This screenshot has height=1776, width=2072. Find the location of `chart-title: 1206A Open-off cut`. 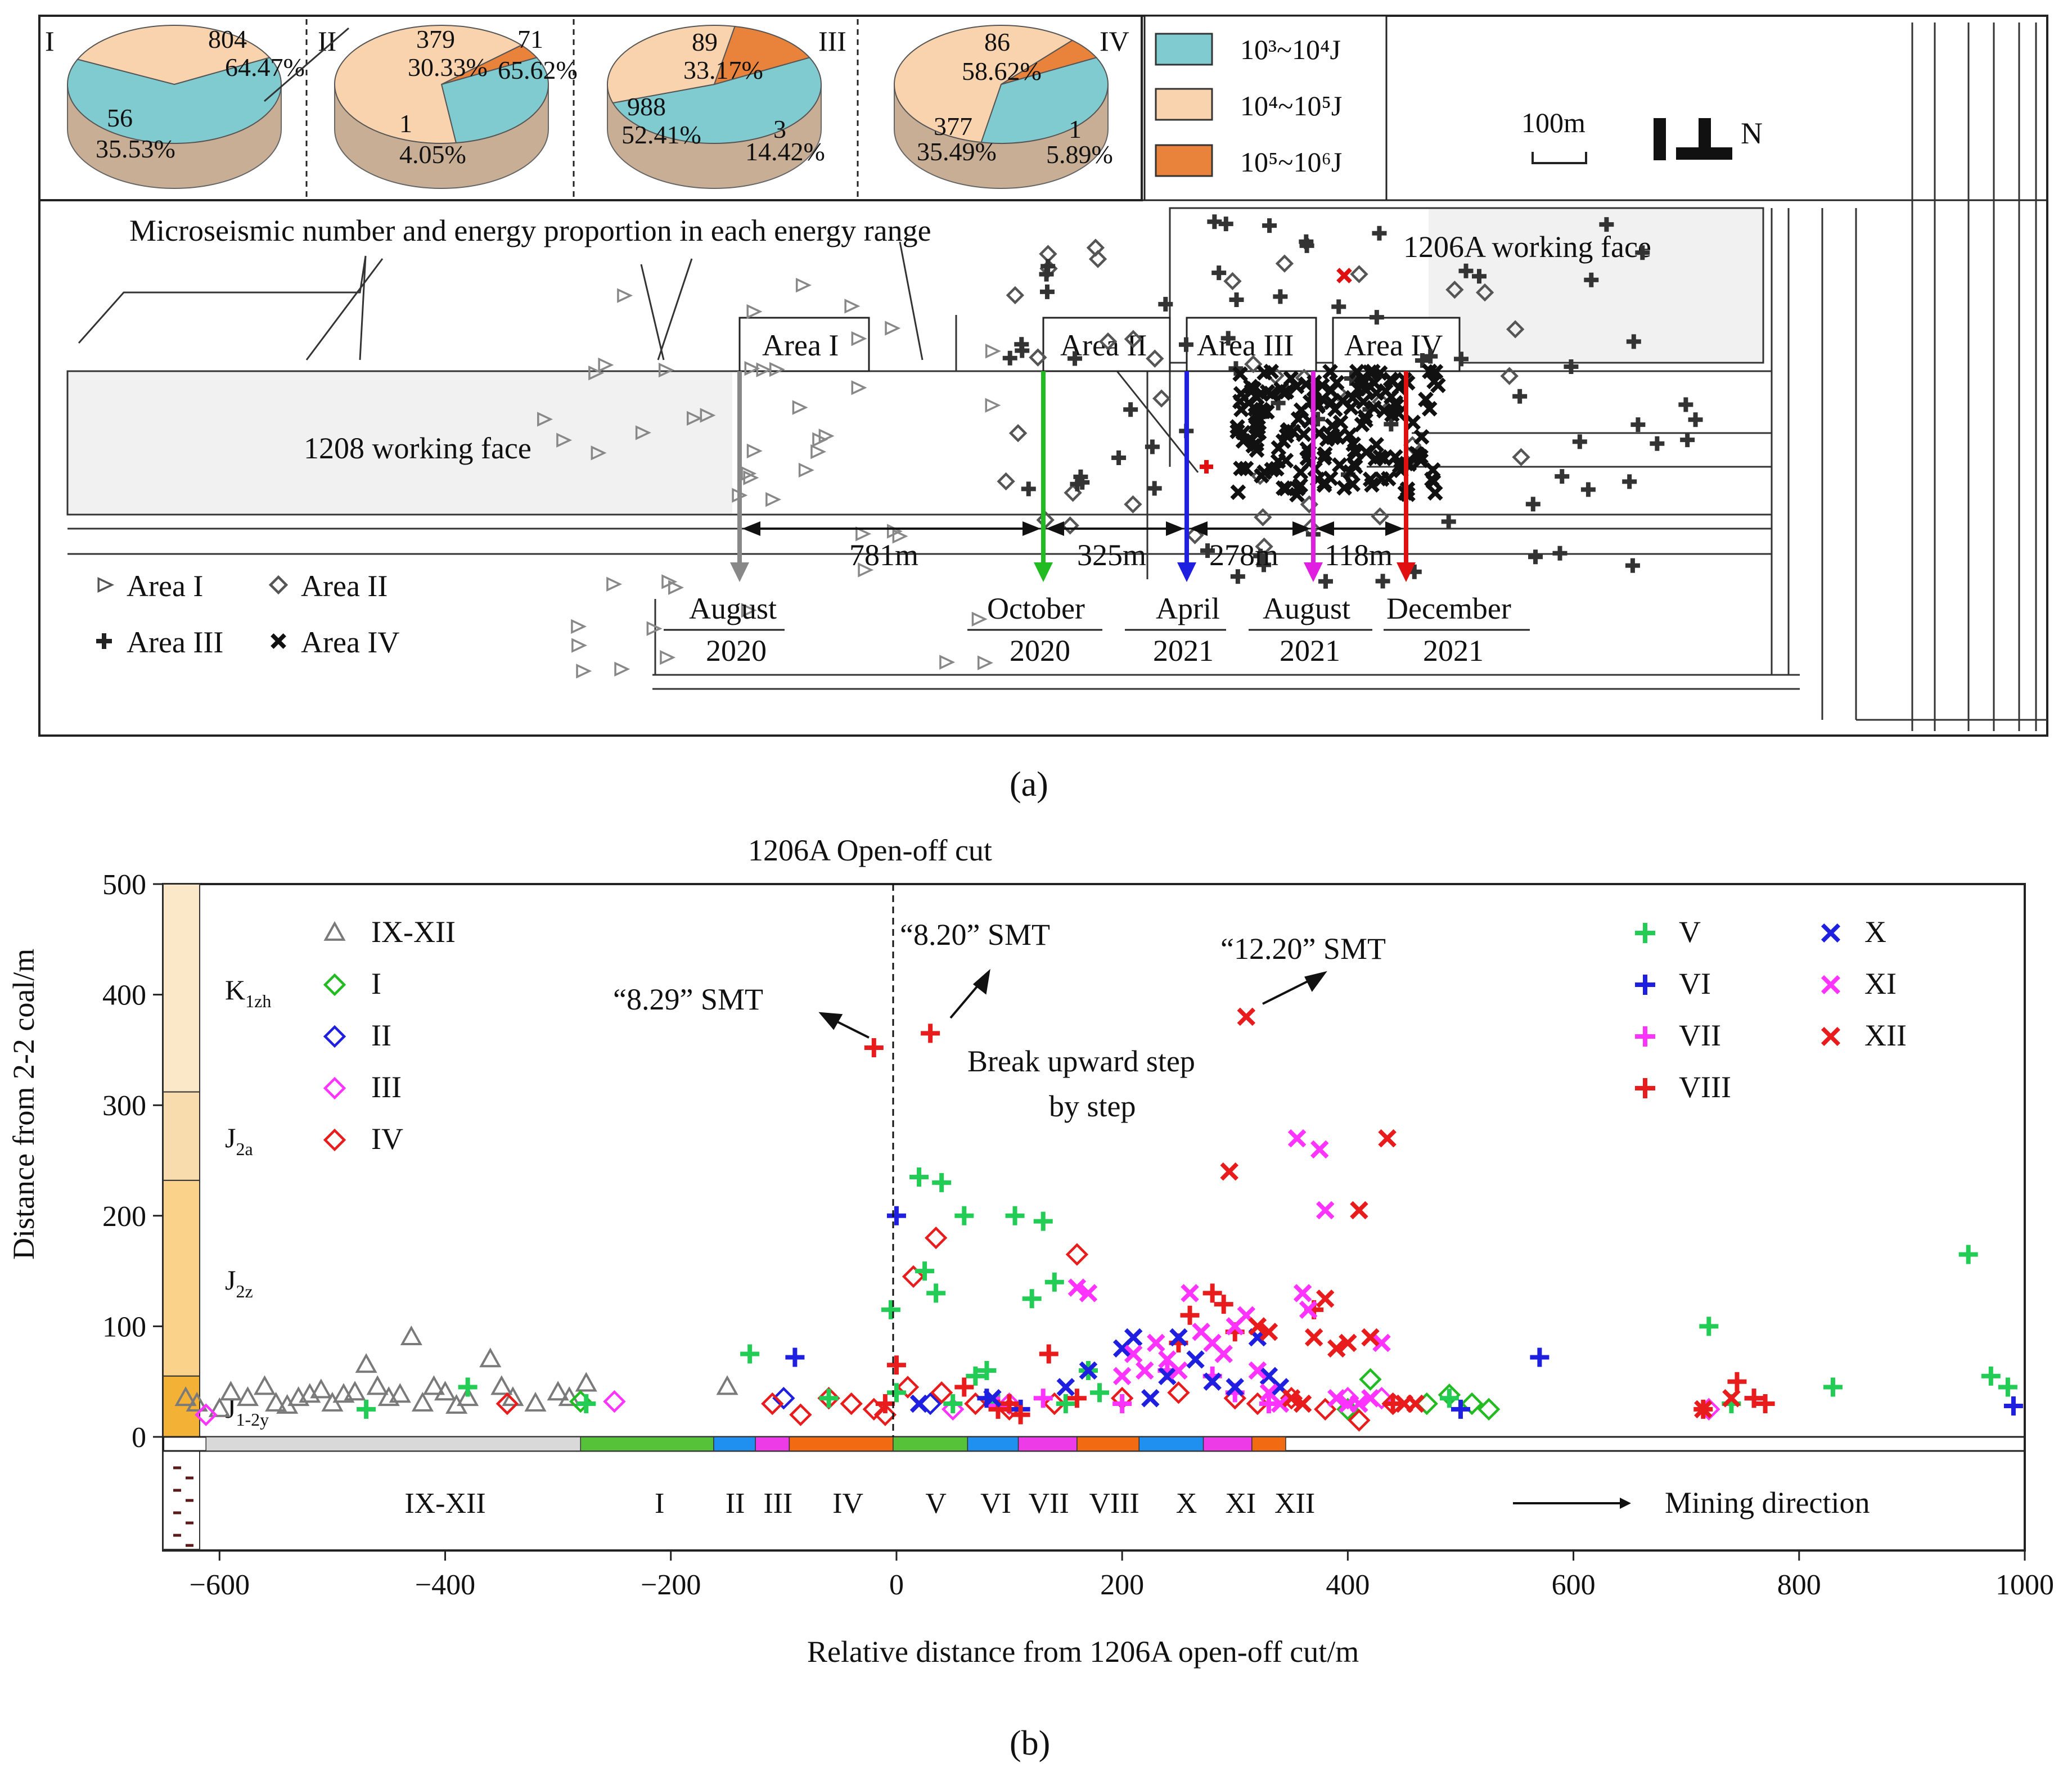

chart-title: 1206A Open-off cut is located at coordinates (870, 850).